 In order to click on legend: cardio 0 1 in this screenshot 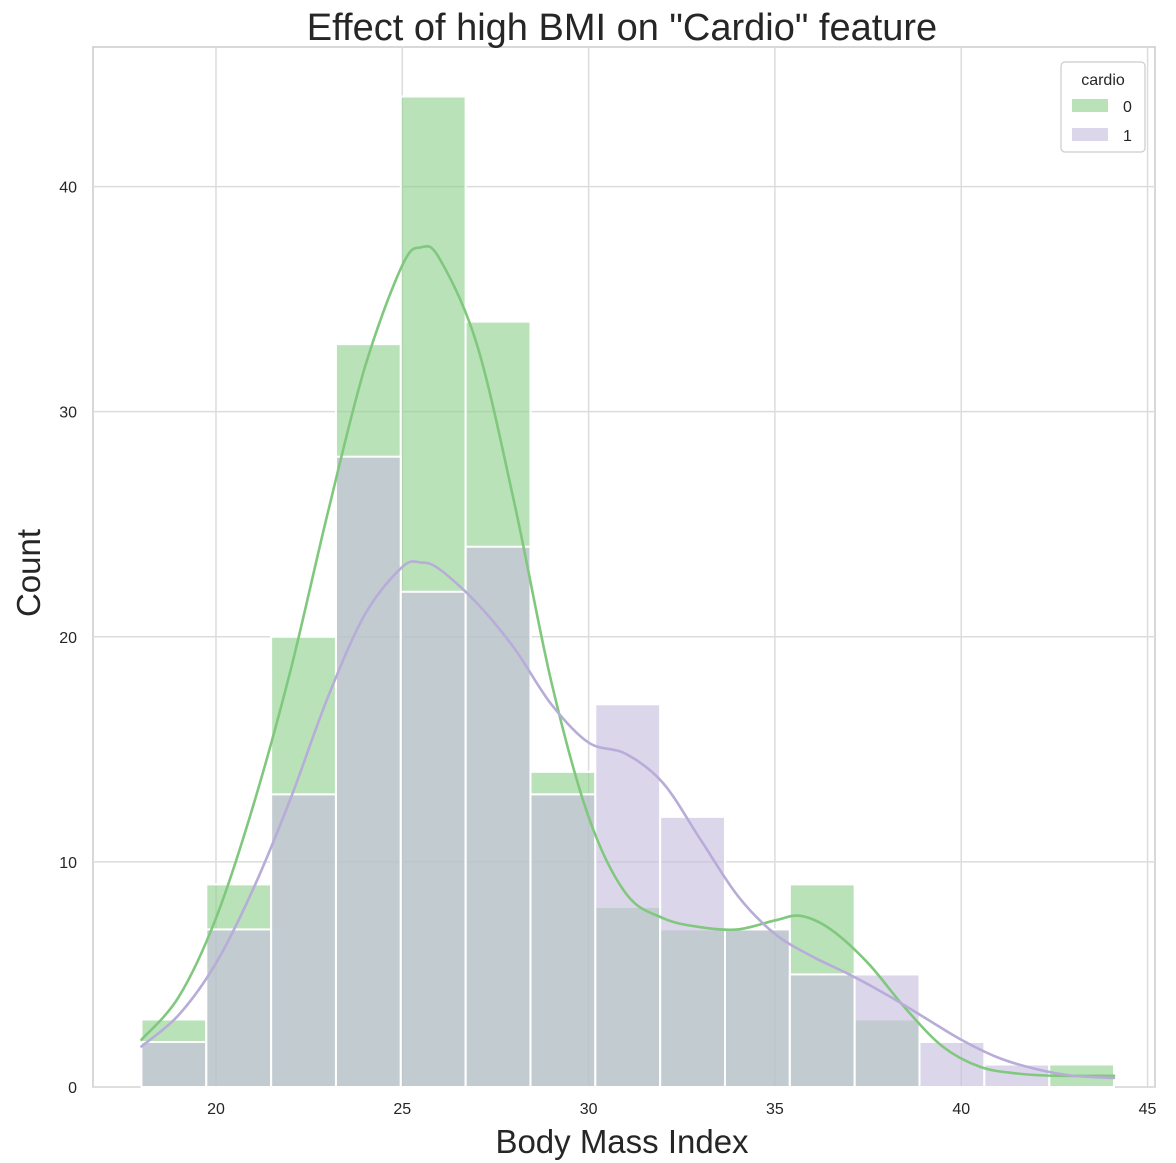, I will do `click(1103, 107)`.